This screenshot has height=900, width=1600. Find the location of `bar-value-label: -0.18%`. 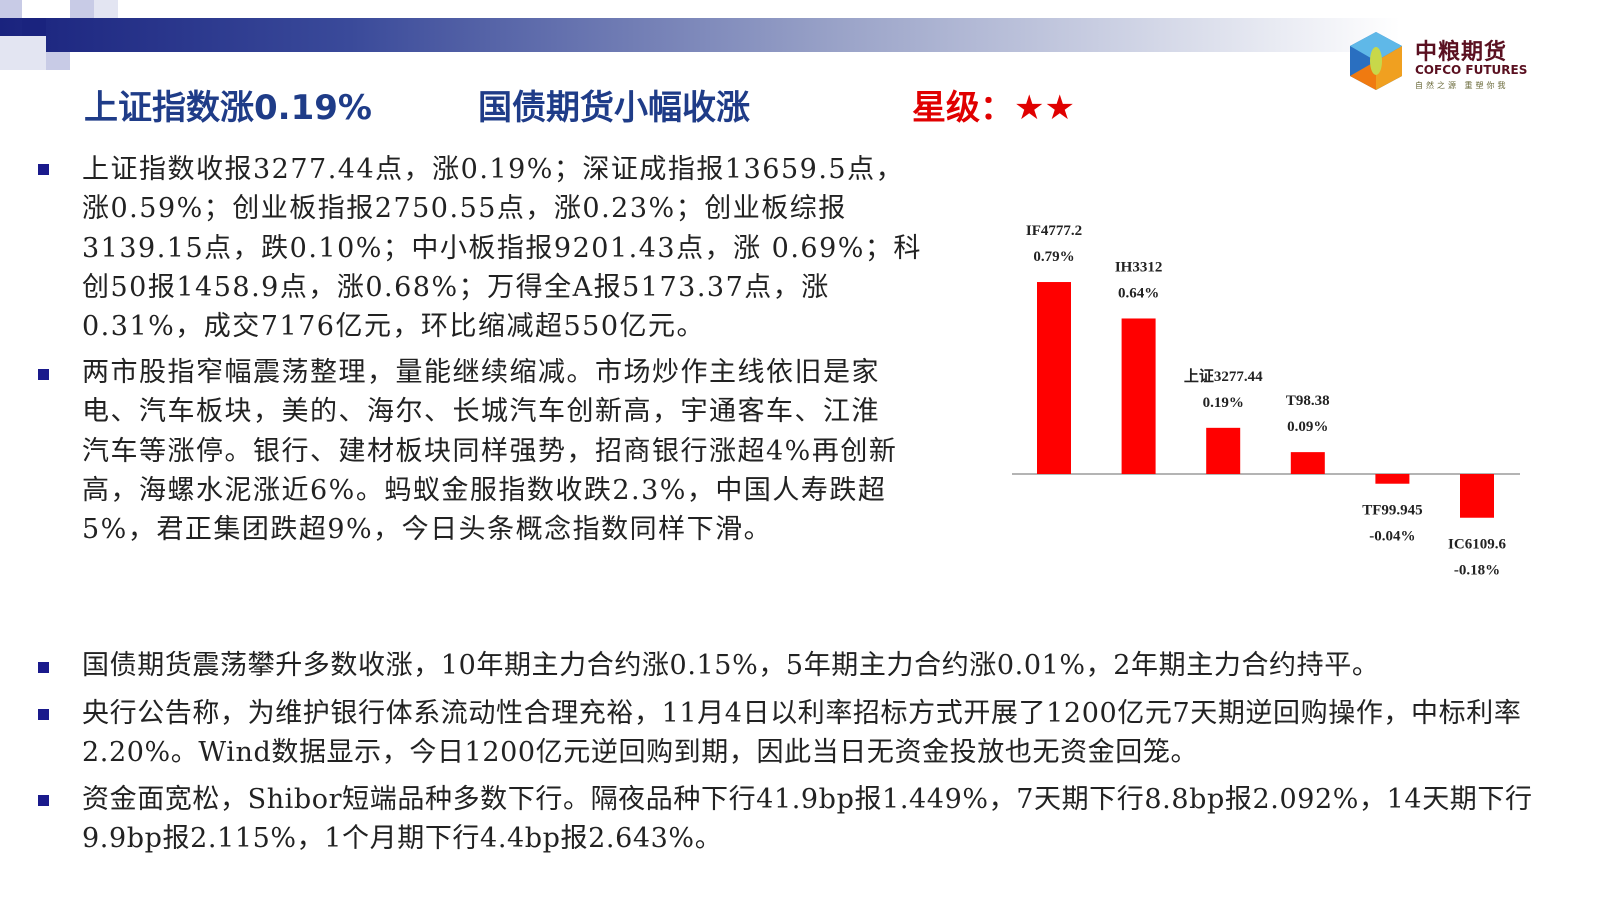

bar-value-label: -0.18% is located at coordinates (1477, 571).